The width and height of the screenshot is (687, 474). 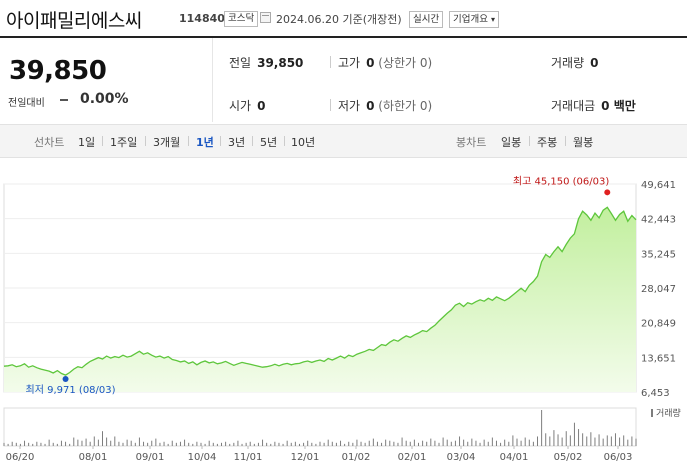 I want to click on header-divider, so click(x=343, y=37).